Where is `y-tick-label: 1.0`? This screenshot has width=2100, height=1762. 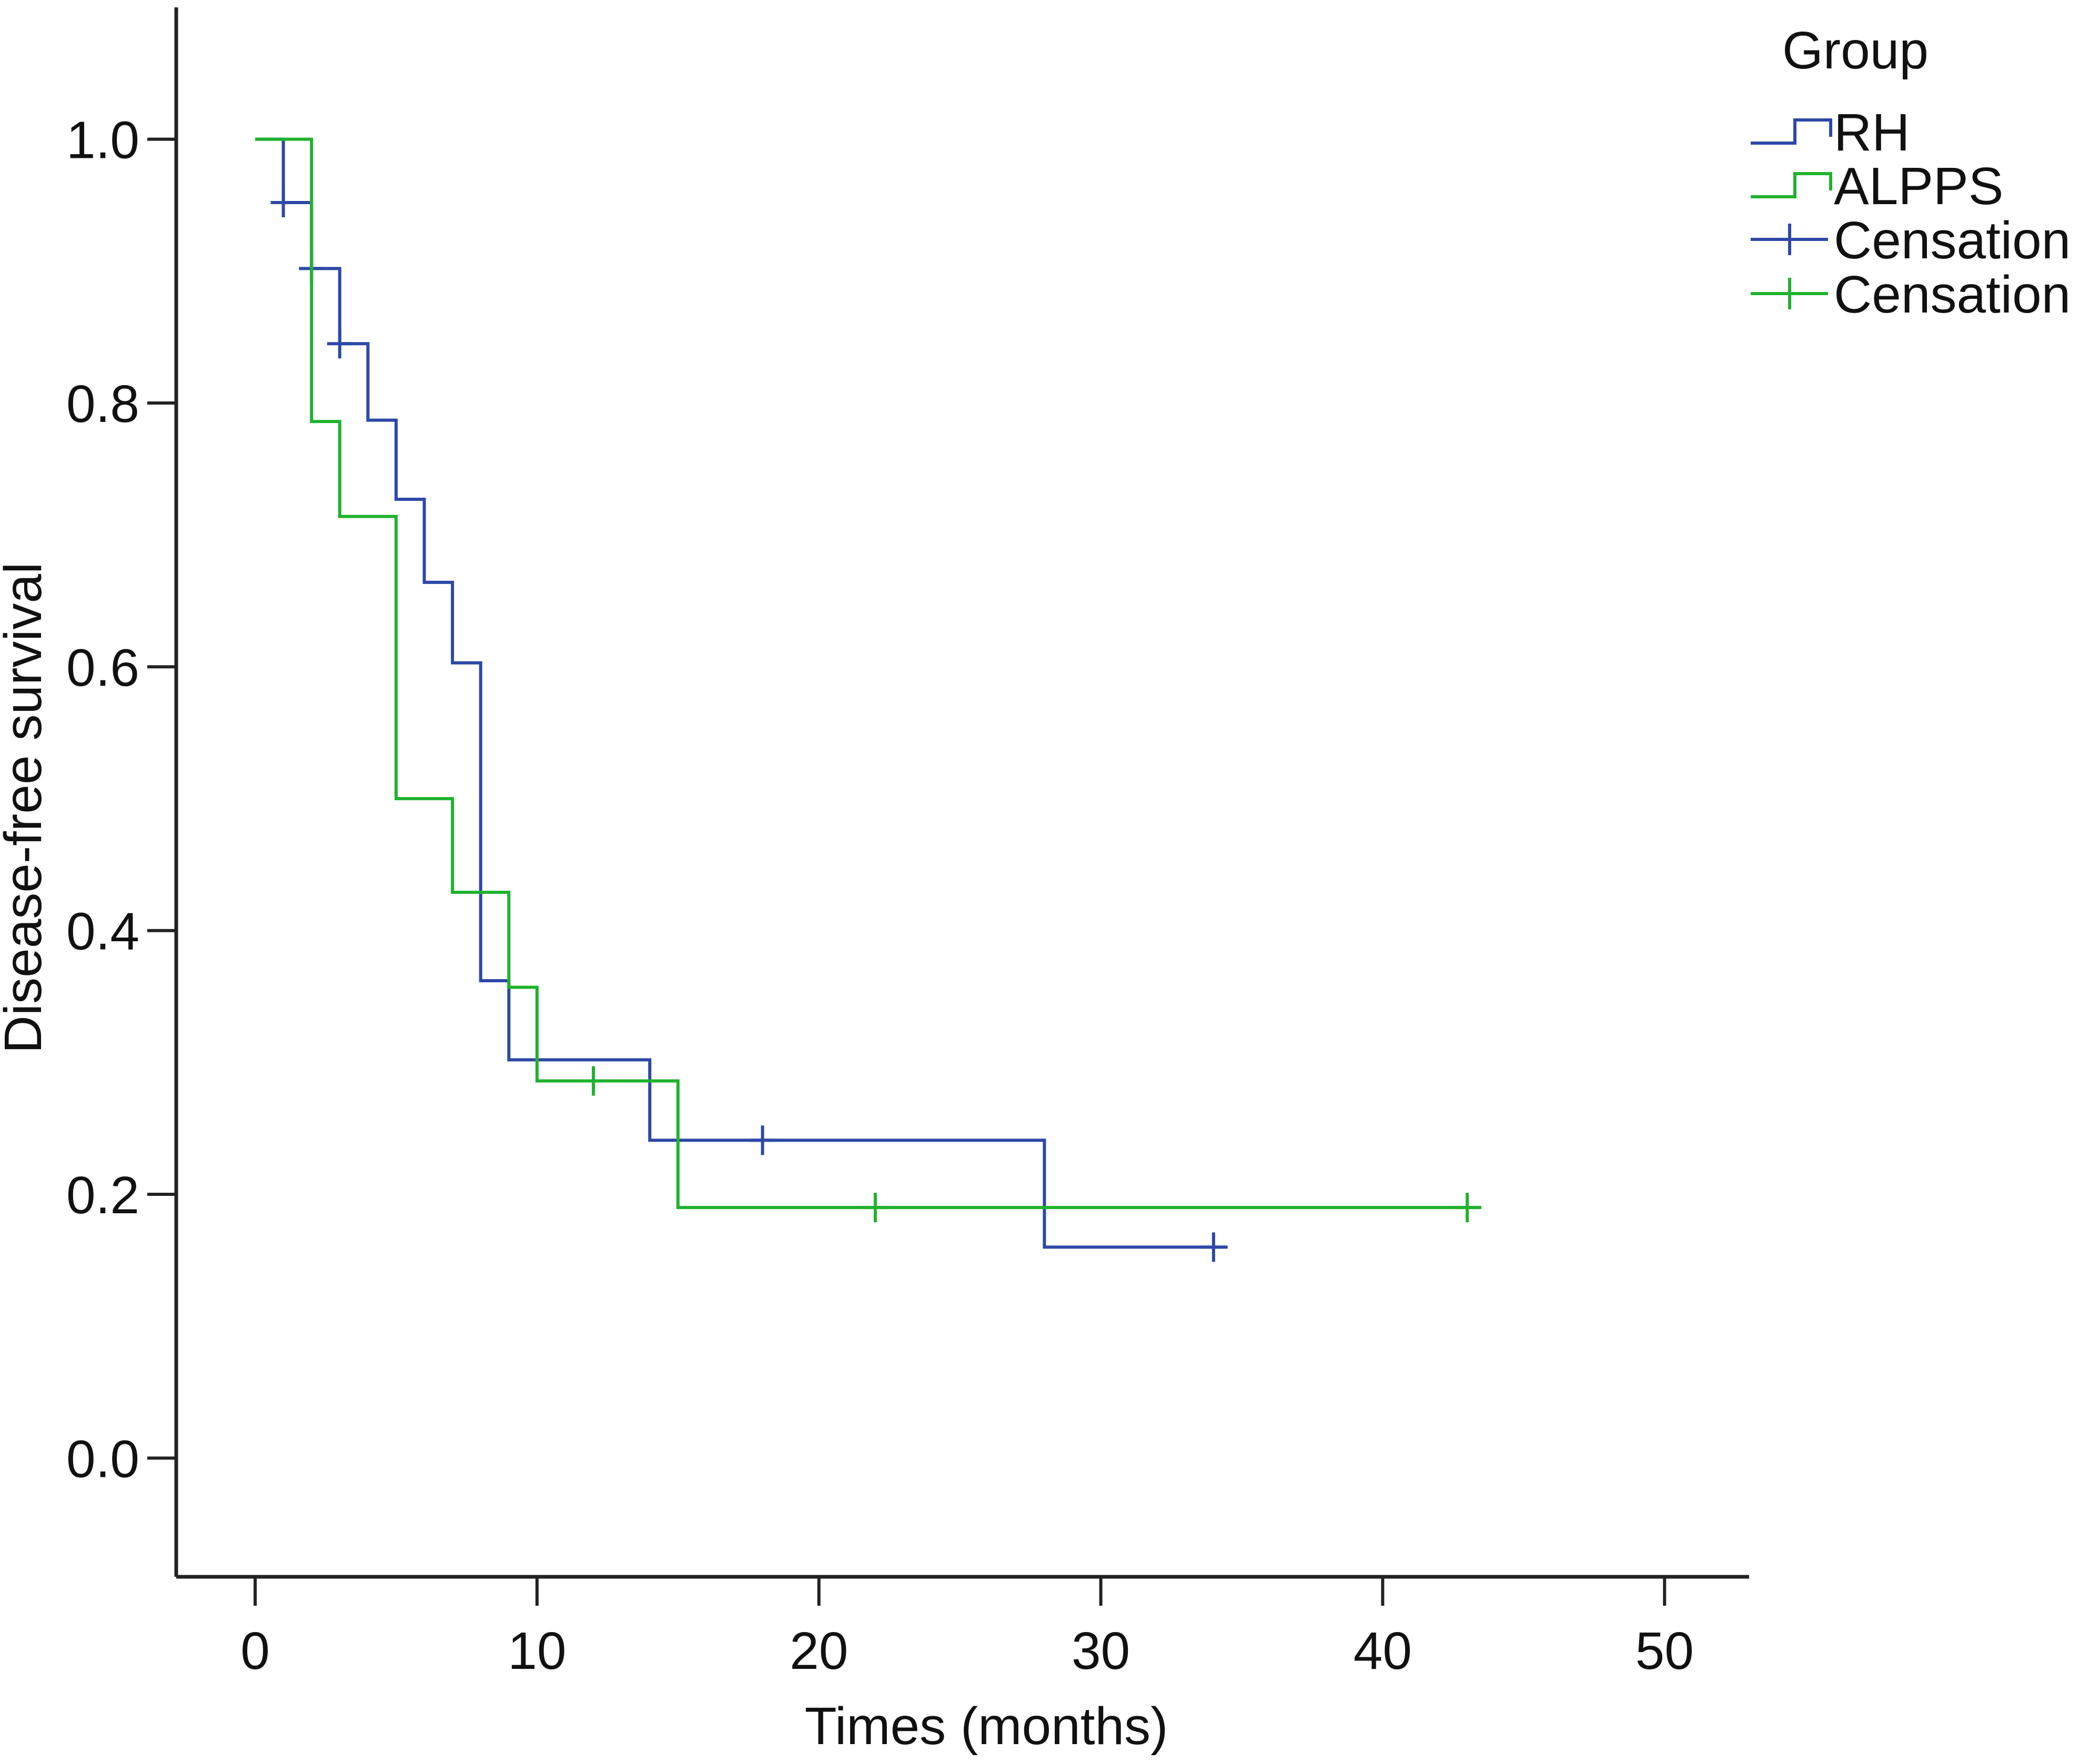
y-tick-label: 1.0 is located at coordinates (102, 140).